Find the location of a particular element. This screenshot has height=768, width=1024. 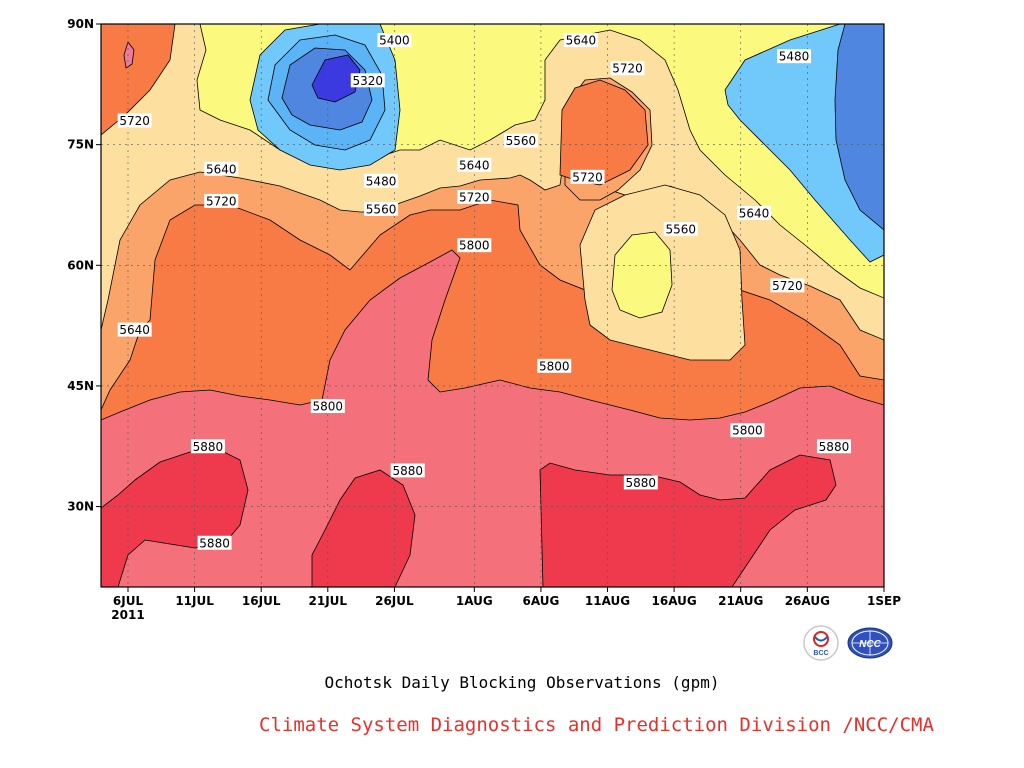

region-5800-left-patch is located at coordinates (138, 80).